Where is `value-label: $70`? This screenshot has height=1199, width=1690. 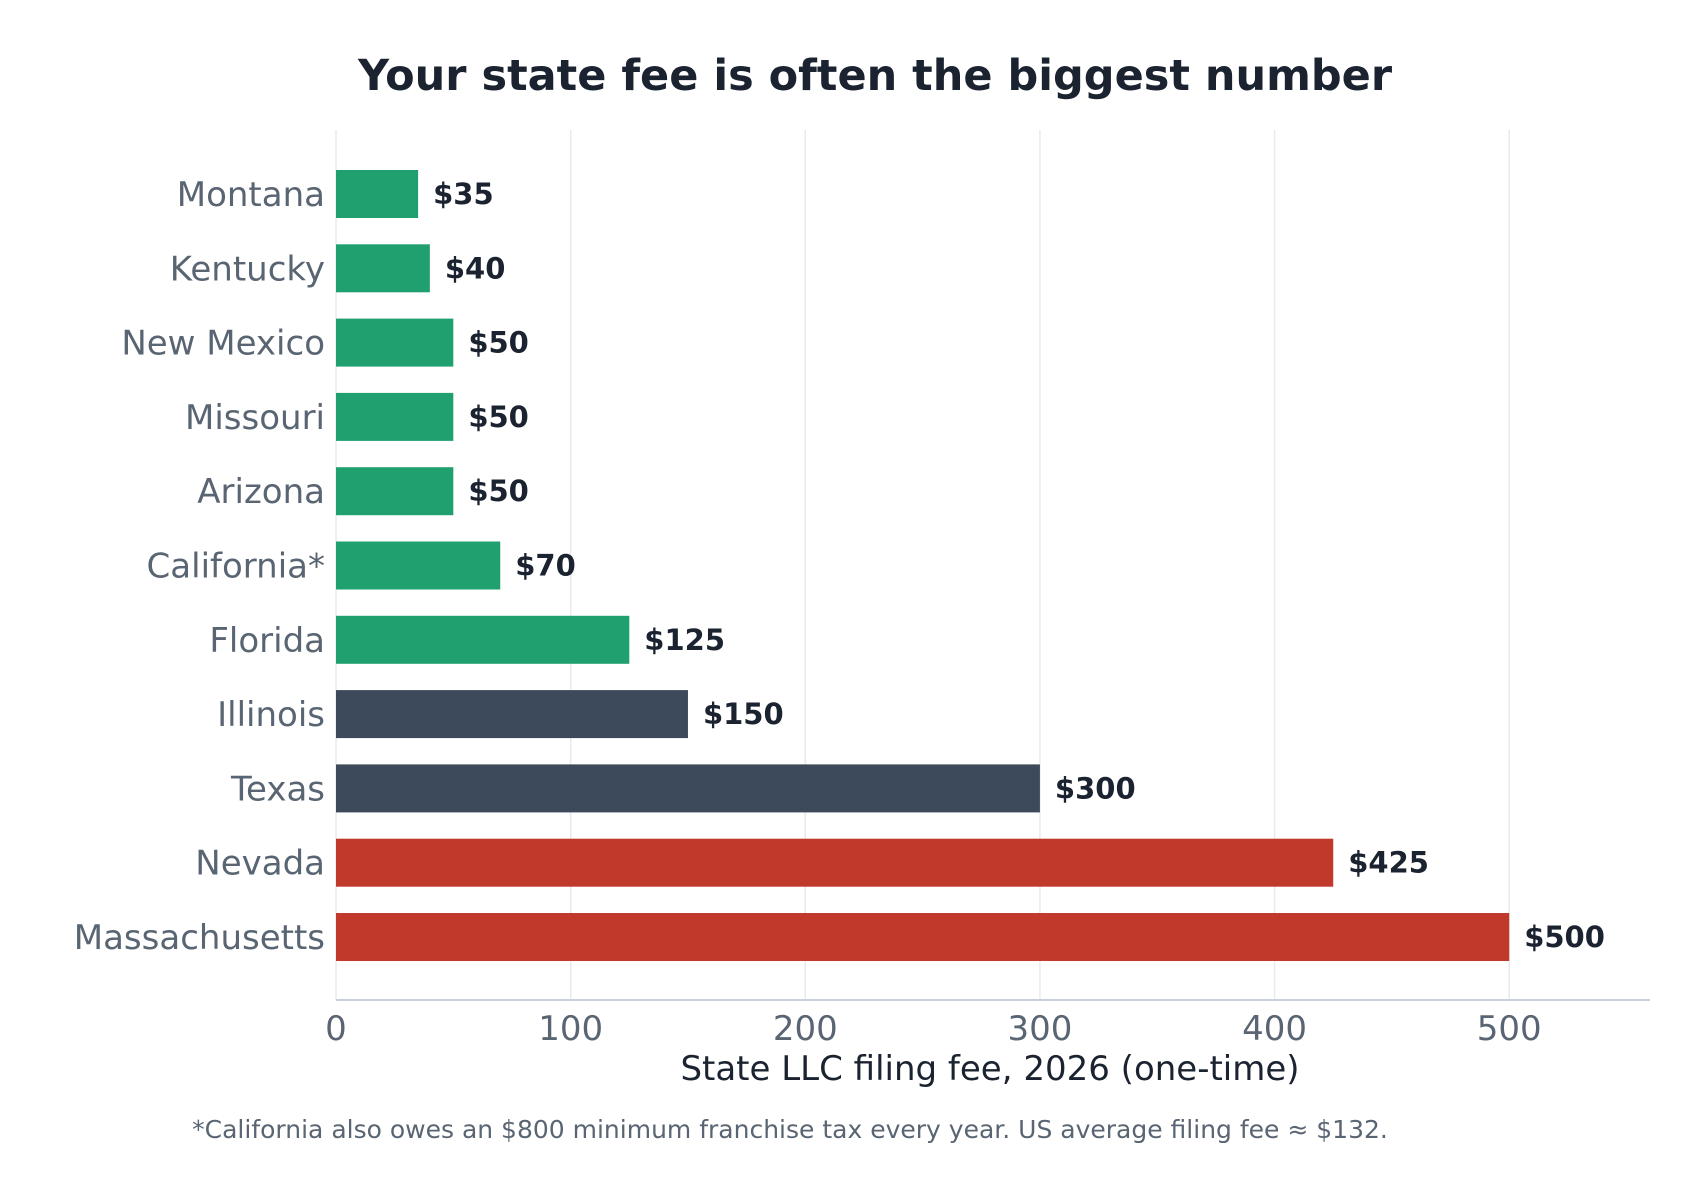
value-label: $70 is located at coordinates (545, 566).